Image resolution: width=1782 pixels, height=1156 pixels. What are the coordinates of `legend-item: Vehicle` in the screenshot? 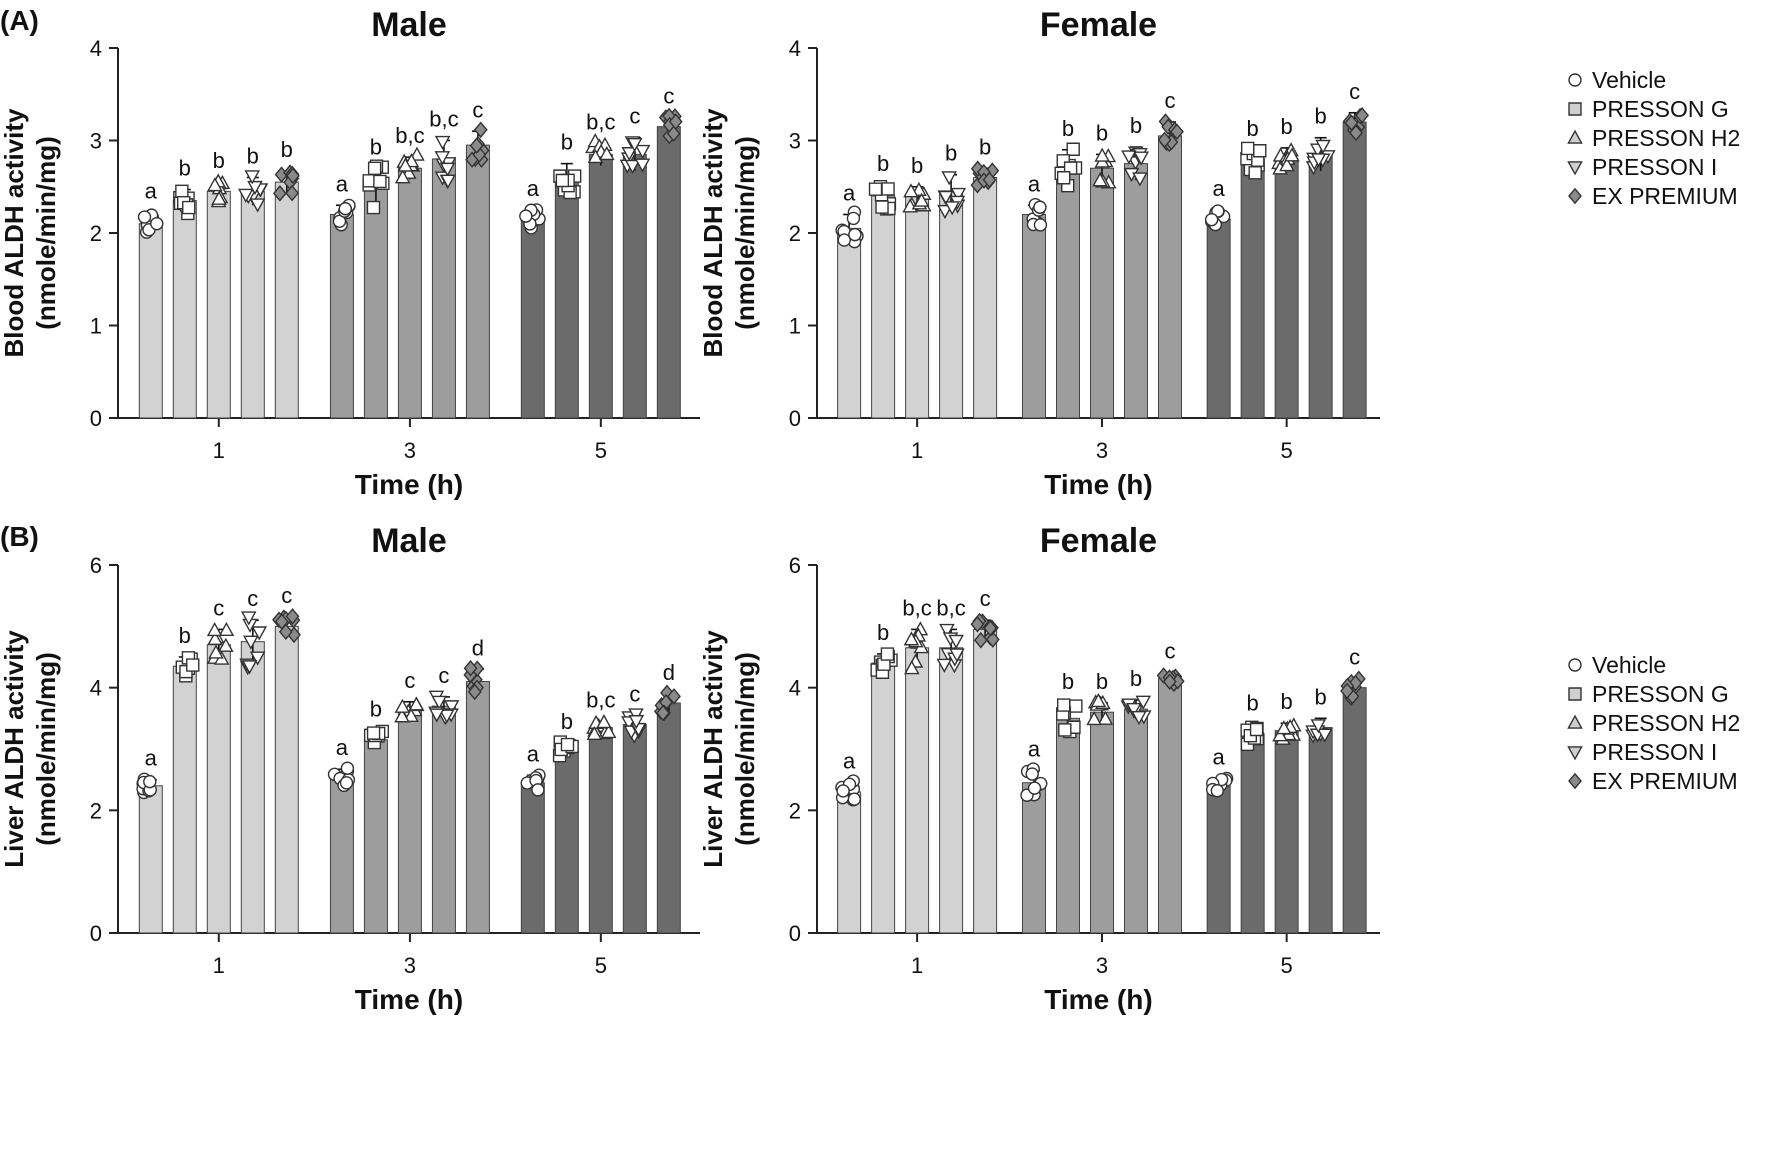 It's located at (1617, 665).